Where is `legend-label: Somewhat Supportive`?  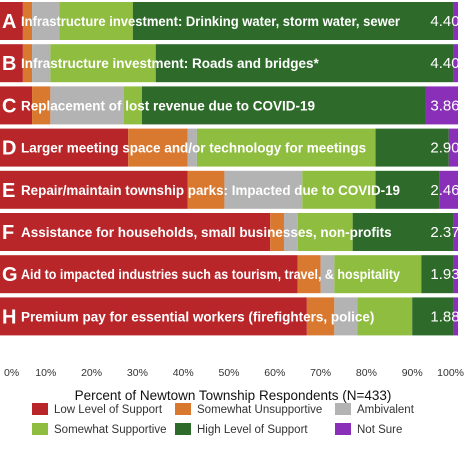 legend-label: Somewhat Supportive is located at coordinates (110, 430).